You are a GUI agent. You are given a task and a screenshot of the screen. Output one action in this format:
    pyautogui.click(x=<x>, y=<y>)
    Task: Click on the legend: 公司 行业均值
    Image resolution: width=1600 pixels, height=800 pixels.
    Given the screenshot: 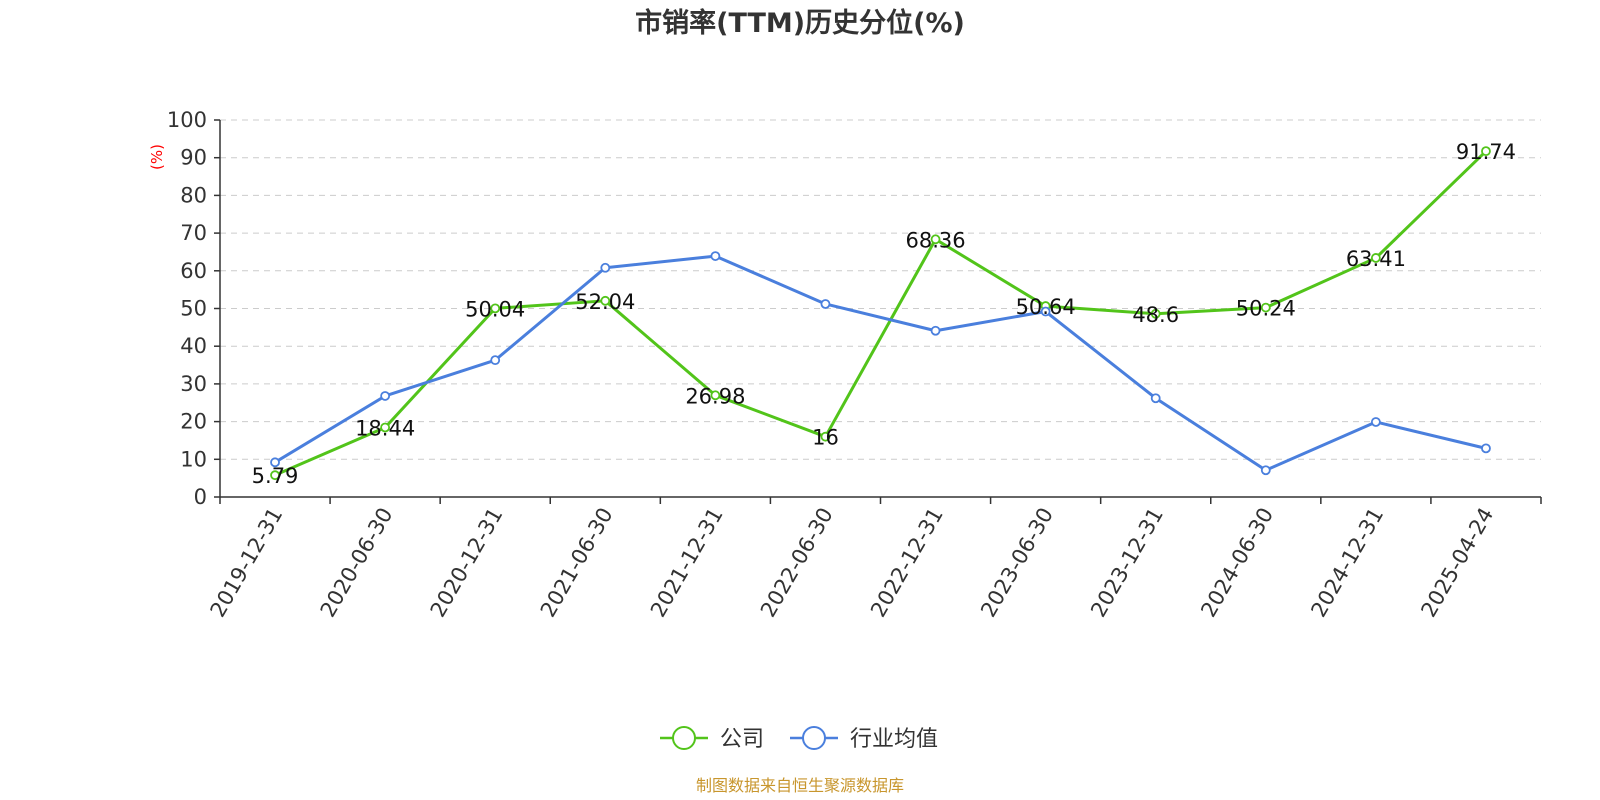 What is the action you would take?
    pyautogui.click(x=799, y=739)
    